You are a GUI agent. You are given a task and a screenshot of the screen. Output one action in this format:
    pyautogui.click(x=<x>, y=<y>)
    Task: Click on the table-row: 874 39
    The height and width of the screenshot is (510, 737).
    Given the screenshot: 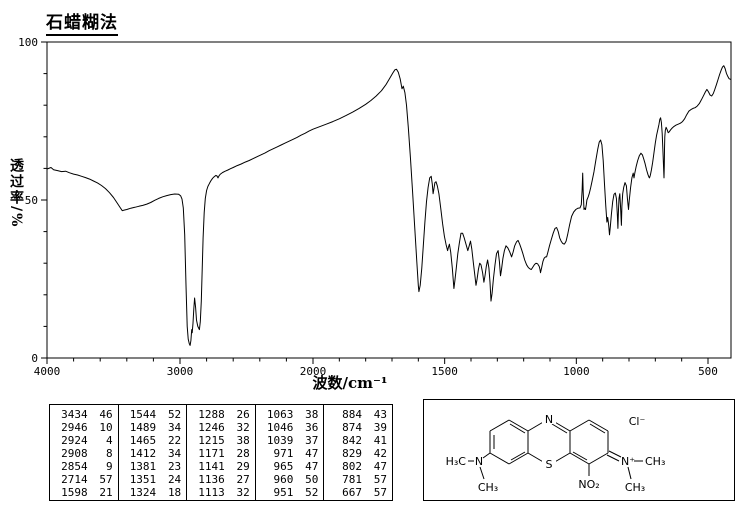 What is the action you would take?
    pyautogui.click(x=358, y=427)
    